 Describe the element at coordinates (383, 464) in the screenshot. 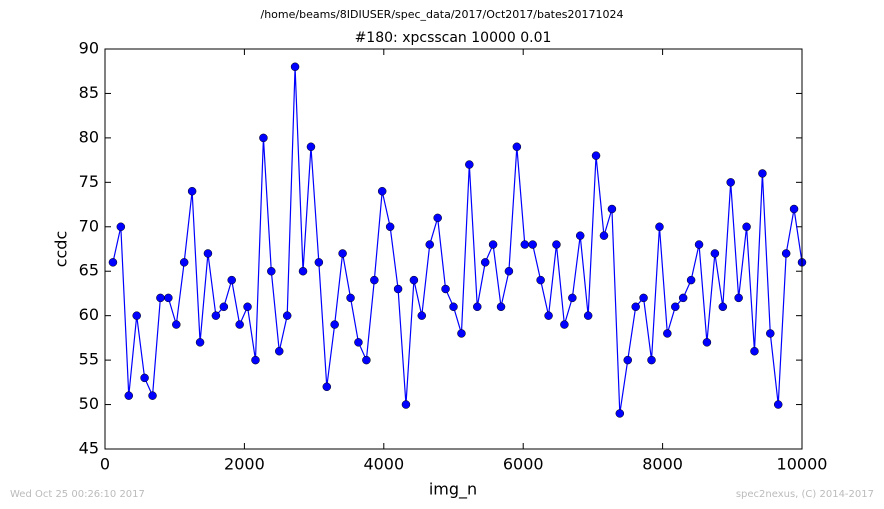

I see `x-tick-label: 4000` at that location.